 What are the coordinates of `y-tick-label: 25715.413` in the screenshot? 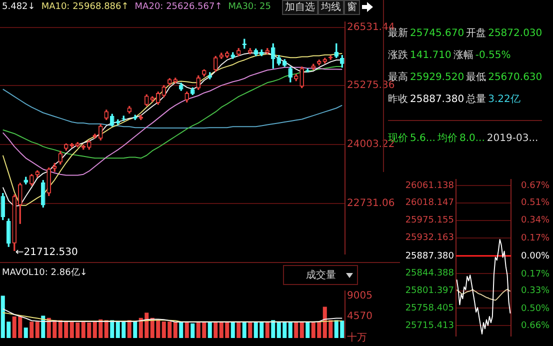 It's located at (429, 326).